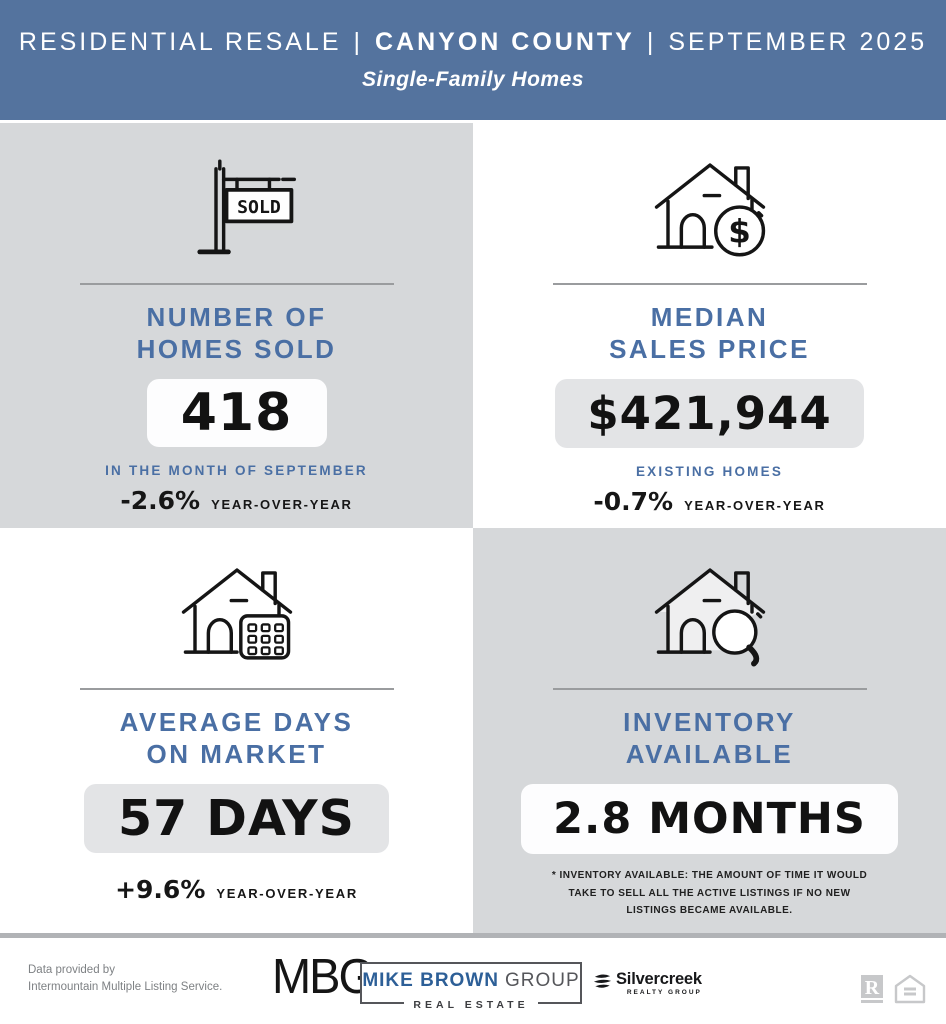 The height and width of the screenshot is (1024, 946). I want to click on stat-subtitle: EXISTING HOMES, so click(709, 472).